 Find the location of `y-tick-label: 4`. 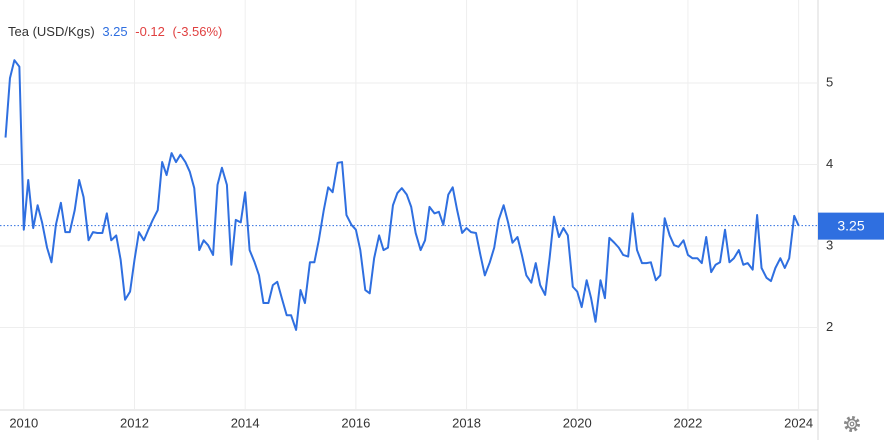

y-tick-label: 4 is located at coordinates (829, 163).